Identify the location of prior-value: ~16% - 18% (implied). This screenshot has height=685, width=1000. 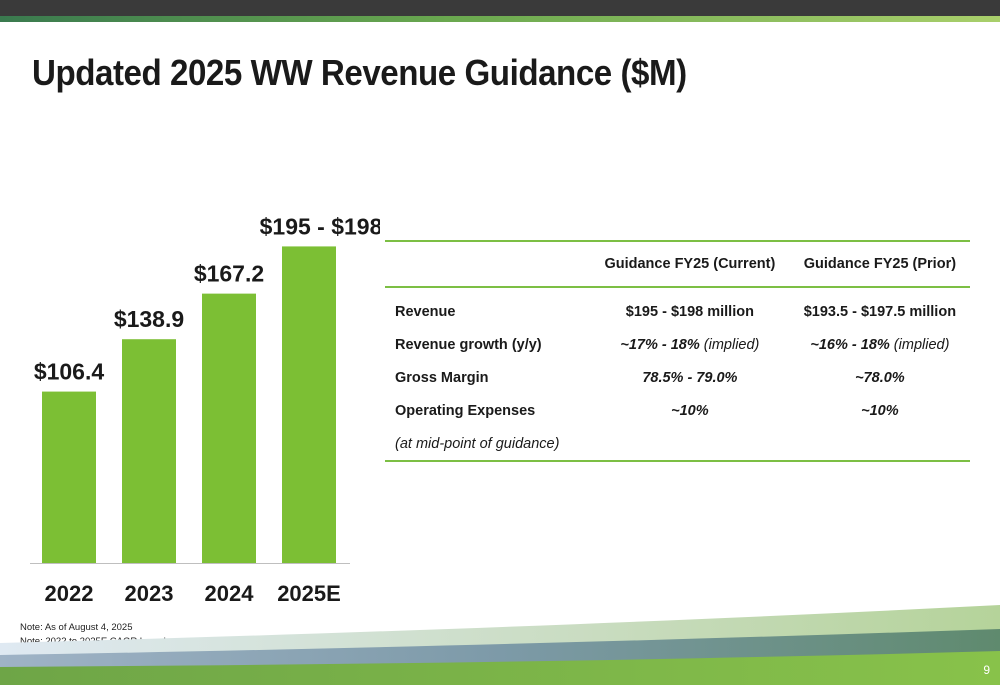
(880, 344).